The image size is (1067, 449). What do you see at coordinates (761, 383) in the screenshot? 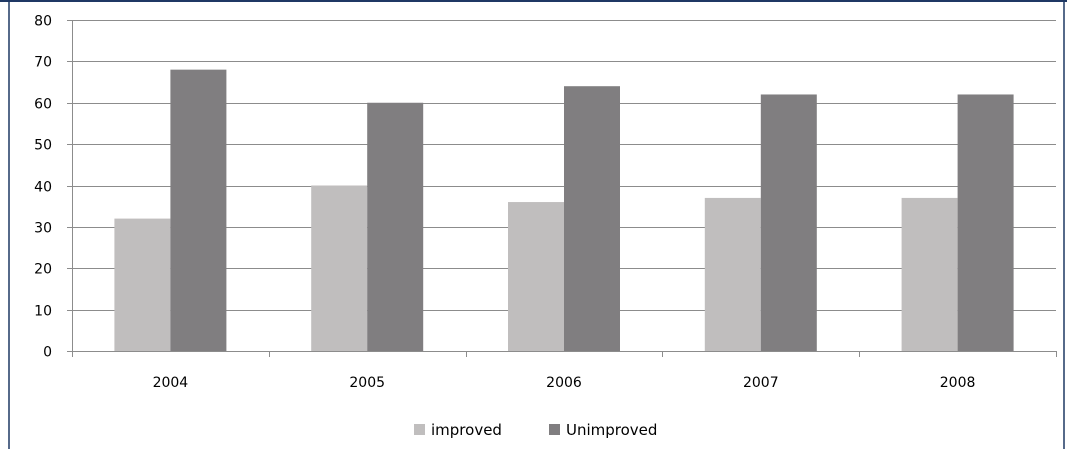
I see `x-tick-label-2007: 2007` at bounding box center [761, 383].